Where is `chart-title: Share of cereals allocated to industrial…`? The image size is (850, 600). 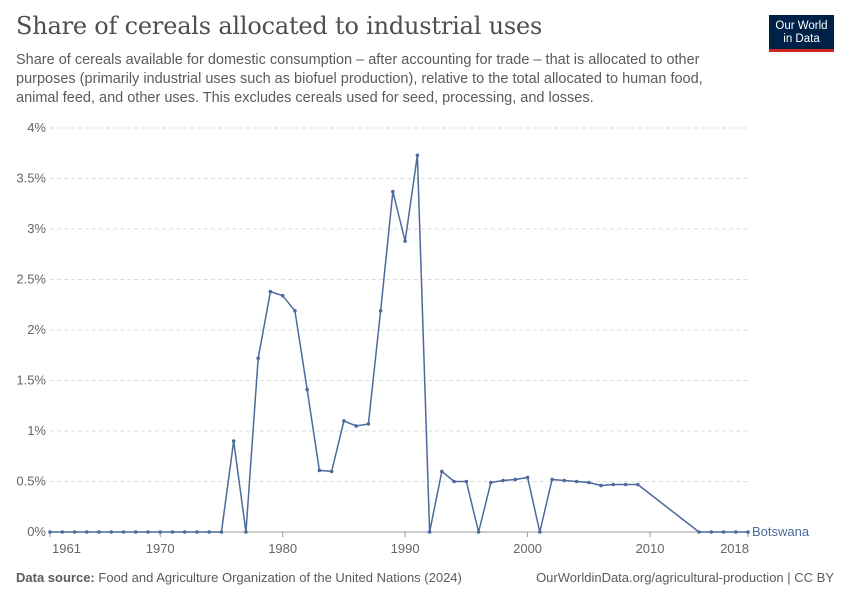
chart-title: Share of cereals allocated to industrial… is located at coordinates (279, 26).